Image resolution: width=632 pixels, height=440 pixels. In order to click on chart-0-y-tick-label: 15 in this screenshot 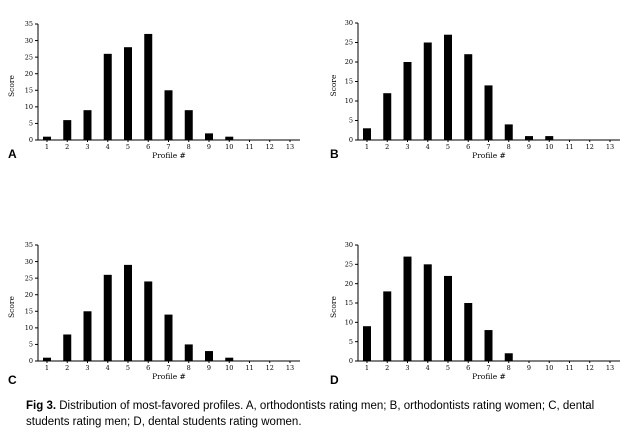, I will do `click(29, 90)`.